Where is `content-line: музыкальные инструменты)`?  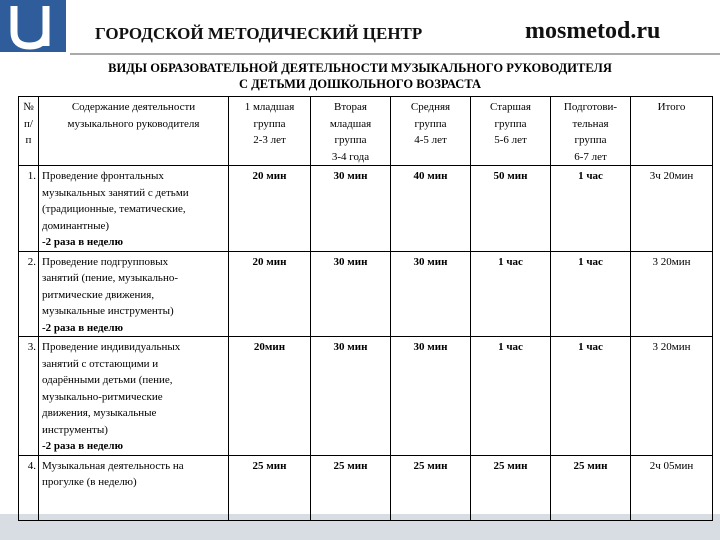 content-line: музыкальные инструменты) is located at coordinates (108, 311).